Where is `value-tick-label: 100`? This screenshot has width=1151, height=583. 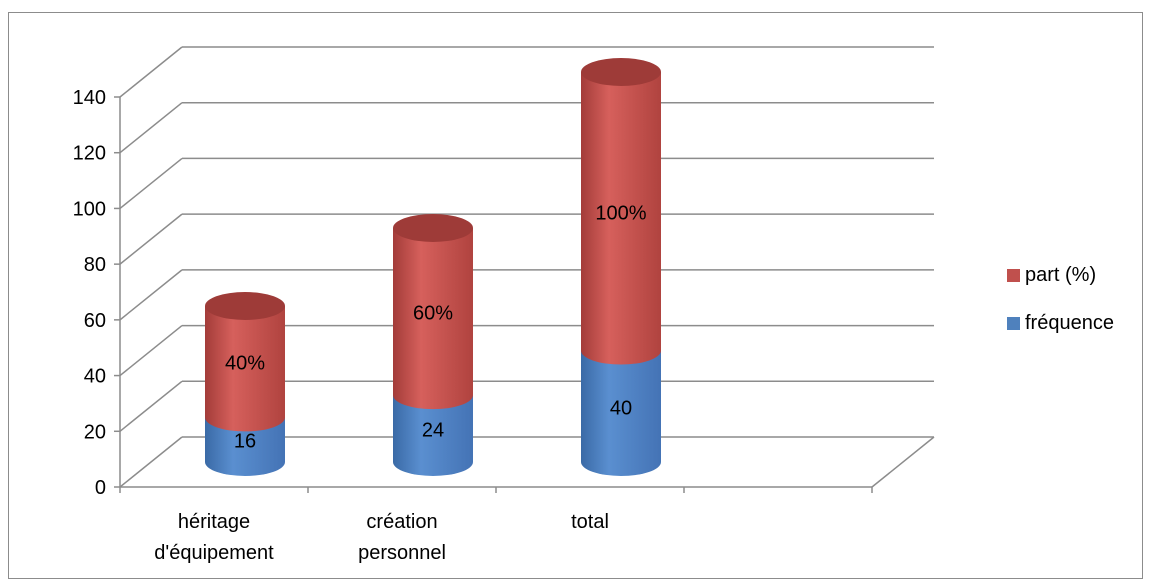
value-tick-label: 100 is located at coordinates (89, 209).